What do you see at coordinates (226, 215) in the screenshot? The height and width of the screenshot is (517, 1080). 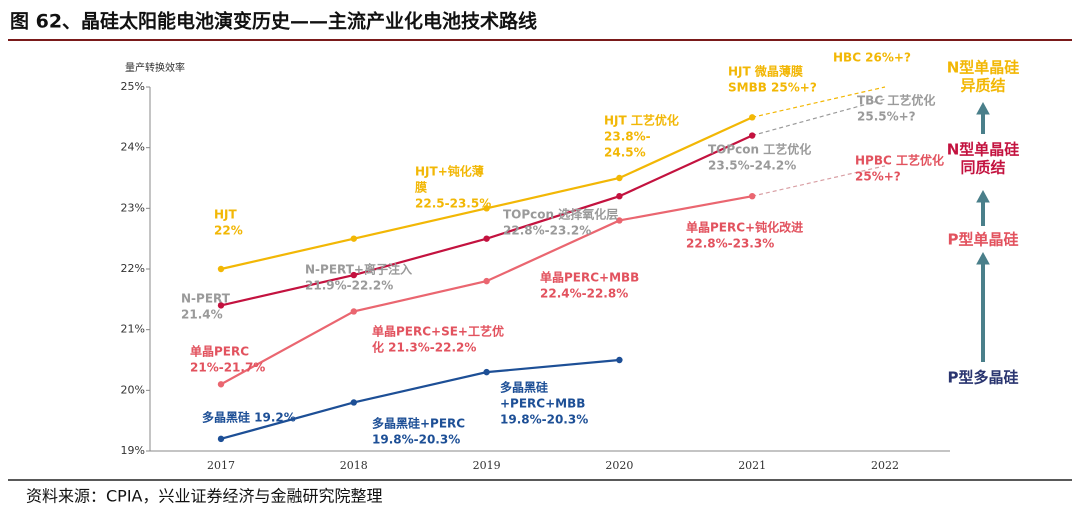 I see `annotation: HJT` at bounding box center [226, 215].